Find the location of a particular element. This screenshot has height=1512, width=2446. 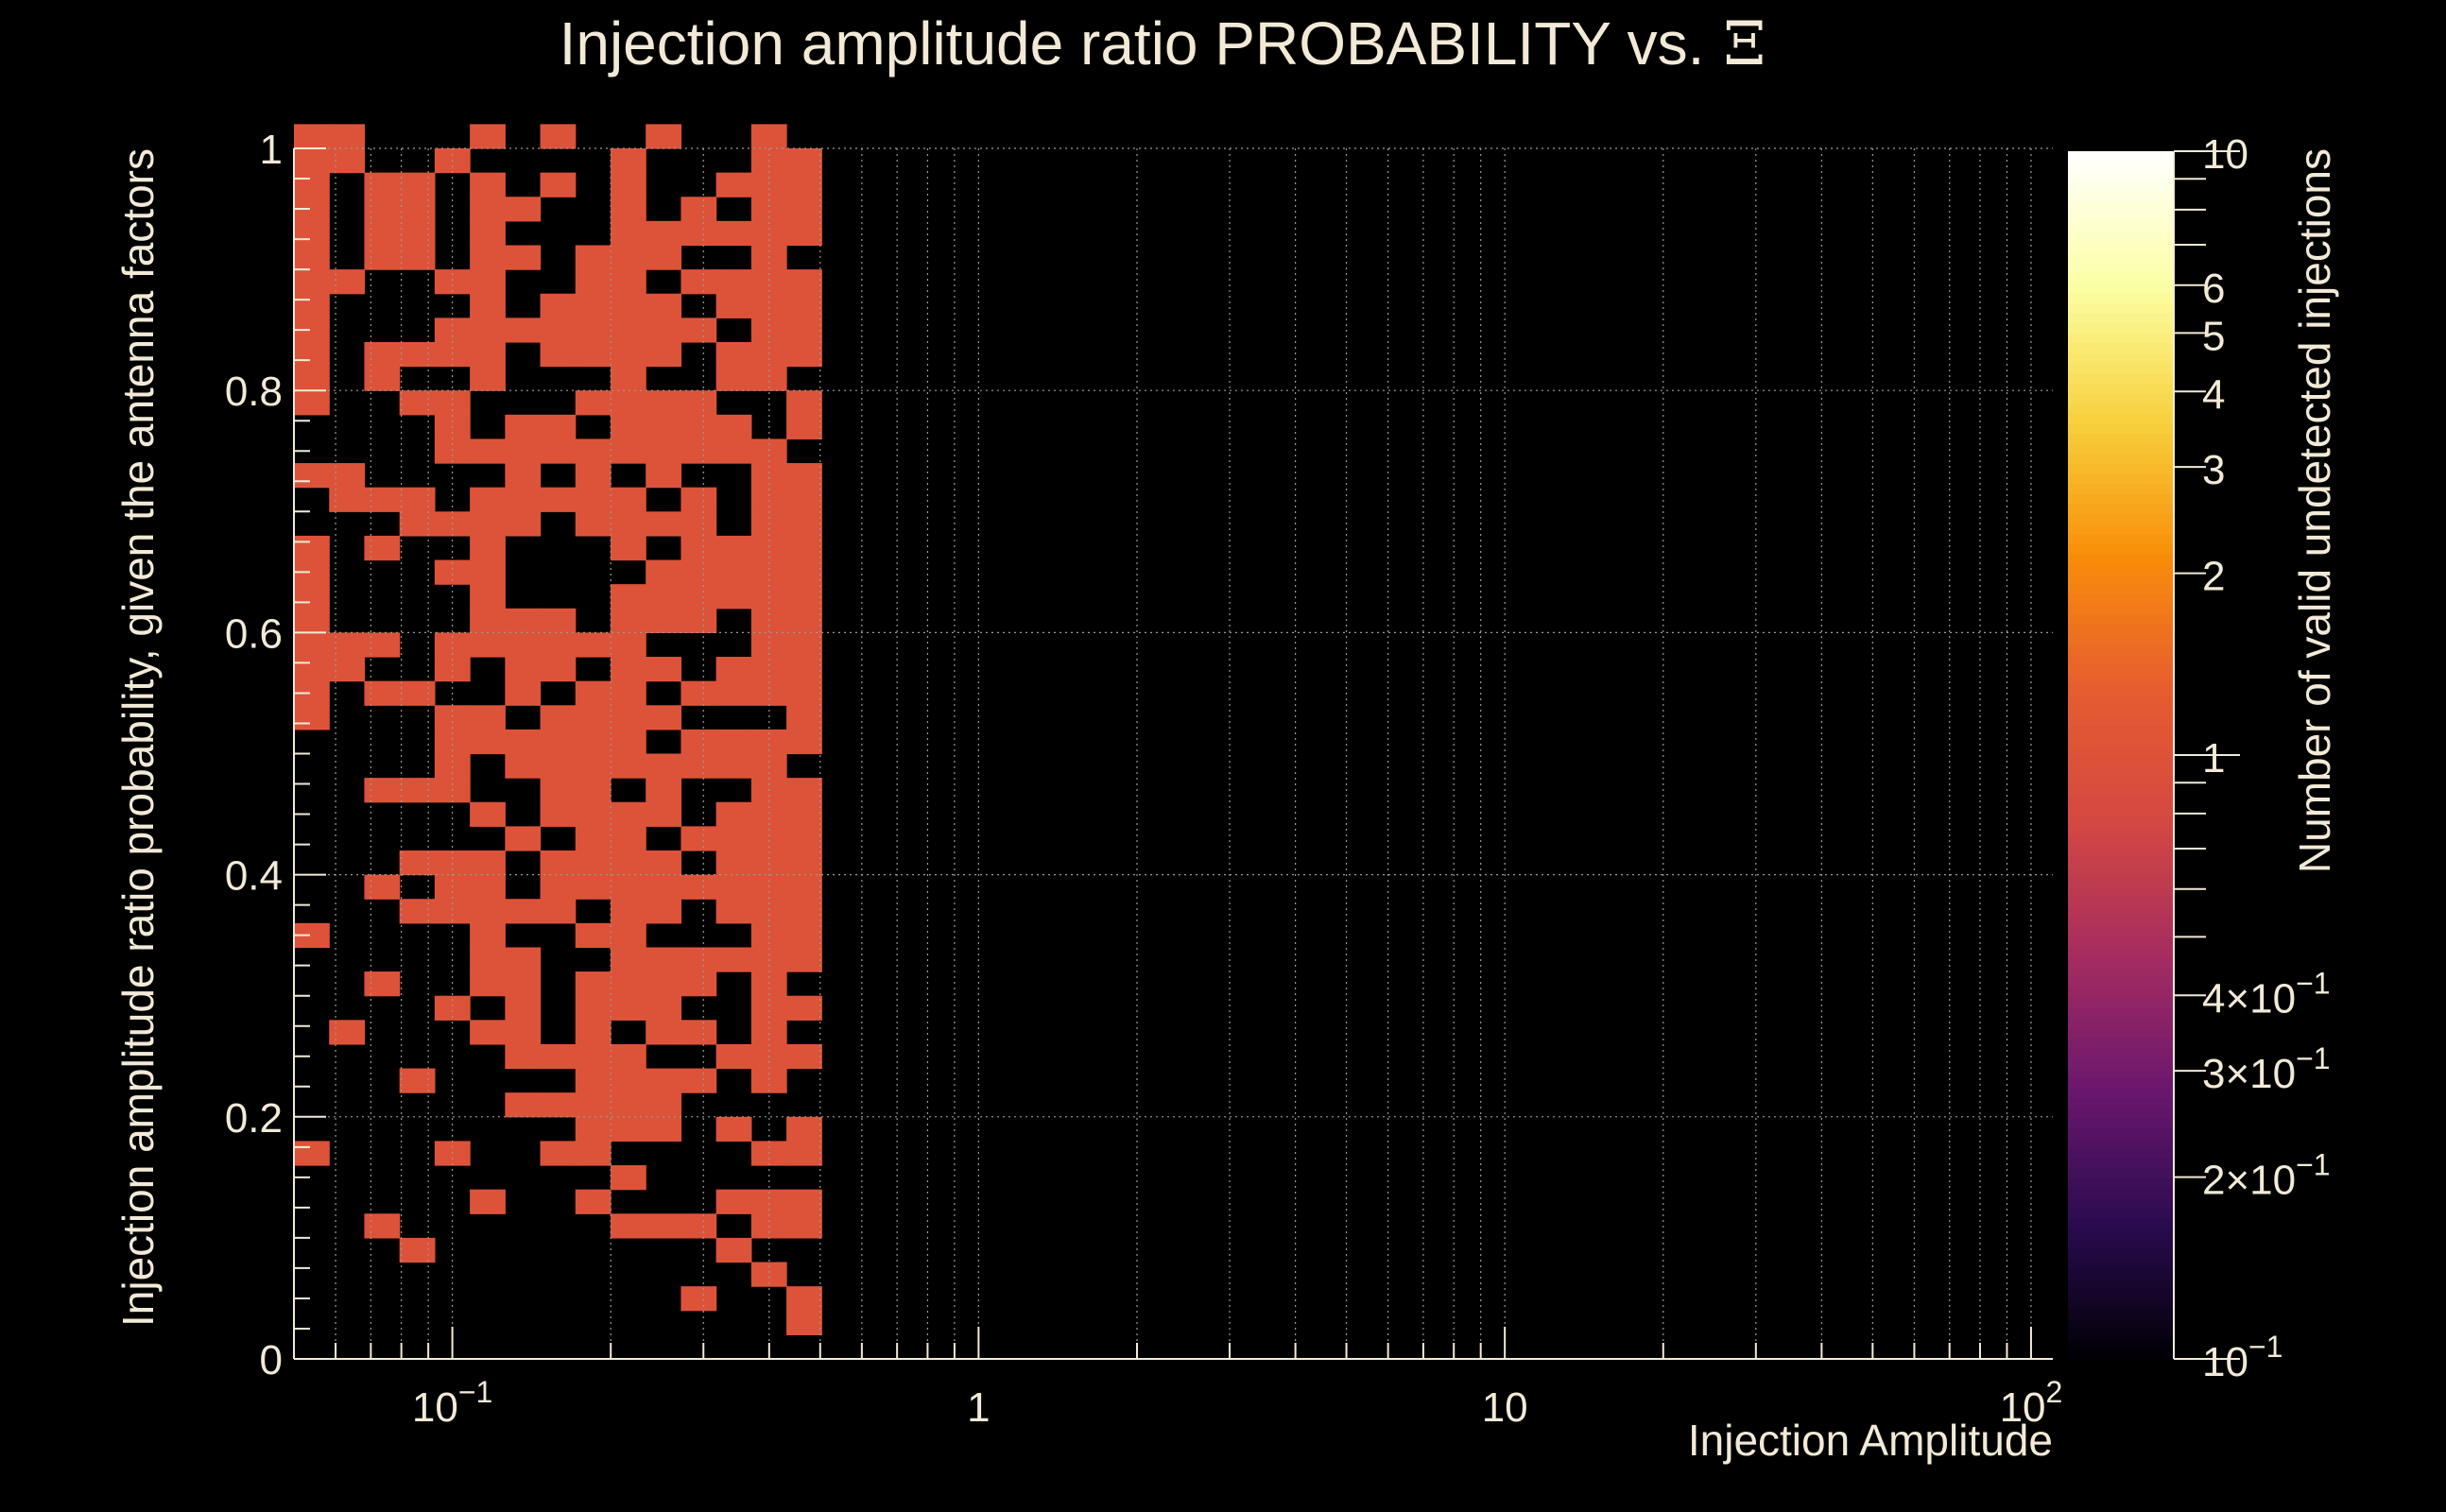

z-tick-label: 2 is located at coordinates (2213, 577).